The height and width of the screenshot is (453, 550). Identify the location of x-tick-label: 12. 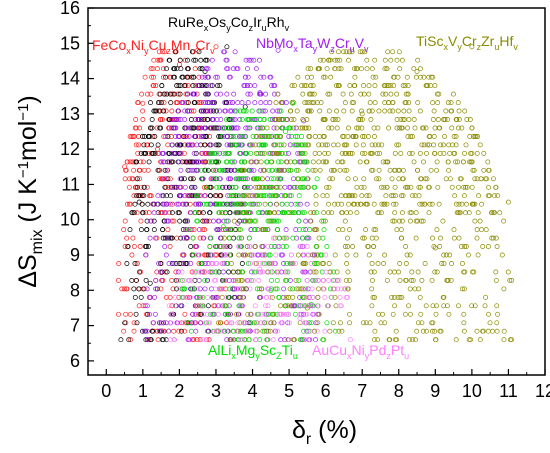
(542, 391).